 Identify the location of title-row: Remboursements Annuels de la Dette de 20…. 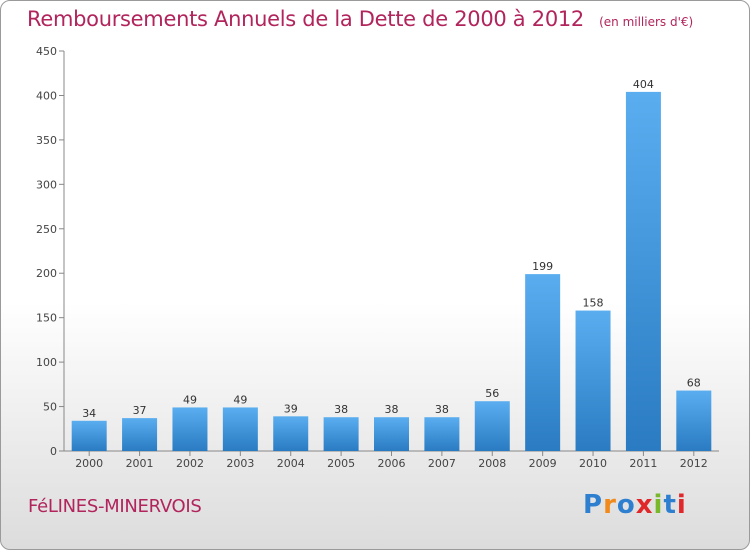
(360, 19).